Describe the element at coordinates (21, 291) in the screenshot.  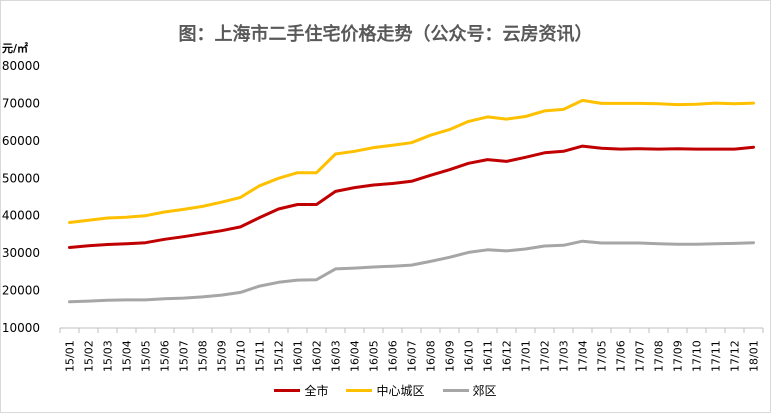
I see `y-tick-label: 20000` at that location.